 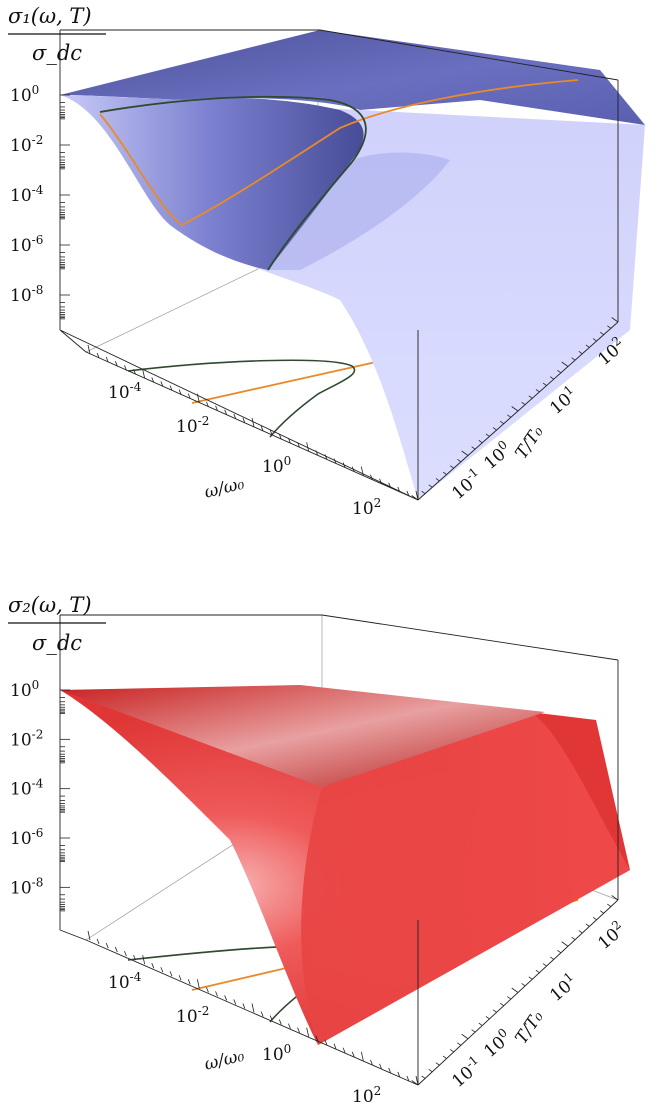 What do you see at coordinates (352, 77) in the screenshot?
I see `surface-top` at bounding box center [352, 77].